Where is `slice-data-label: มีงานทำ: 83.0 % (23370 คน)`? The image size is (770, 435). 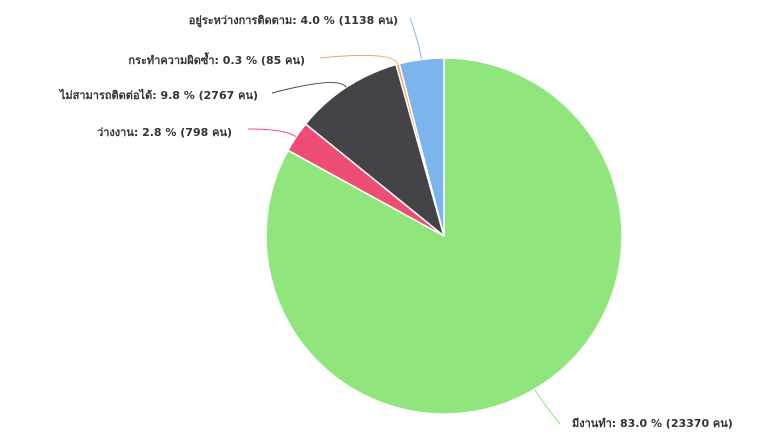
slice-data-label: มีงานทำ: 83.0 % (23370 คน) is located at coordinates (652, 423).